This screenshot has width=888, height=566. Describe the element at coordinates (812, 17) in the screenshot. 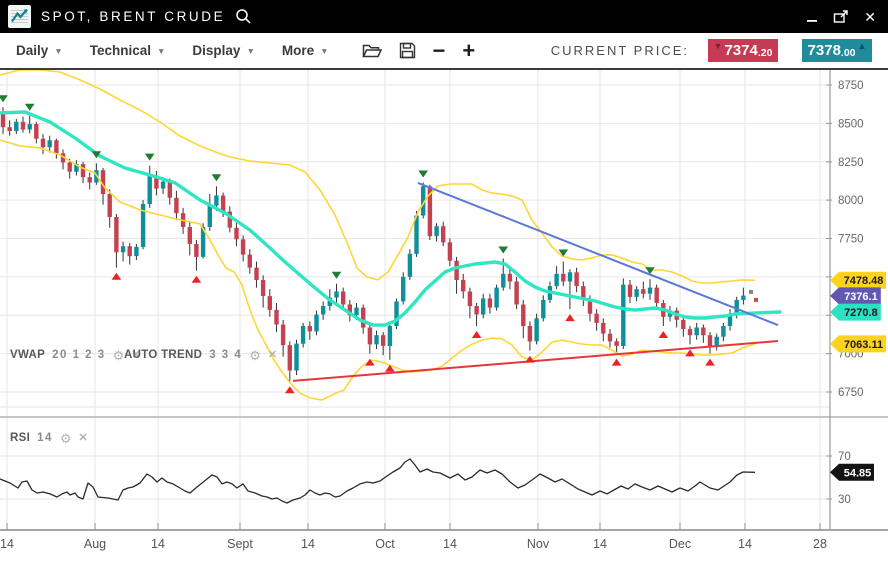

I see `minimize-button` at that location.